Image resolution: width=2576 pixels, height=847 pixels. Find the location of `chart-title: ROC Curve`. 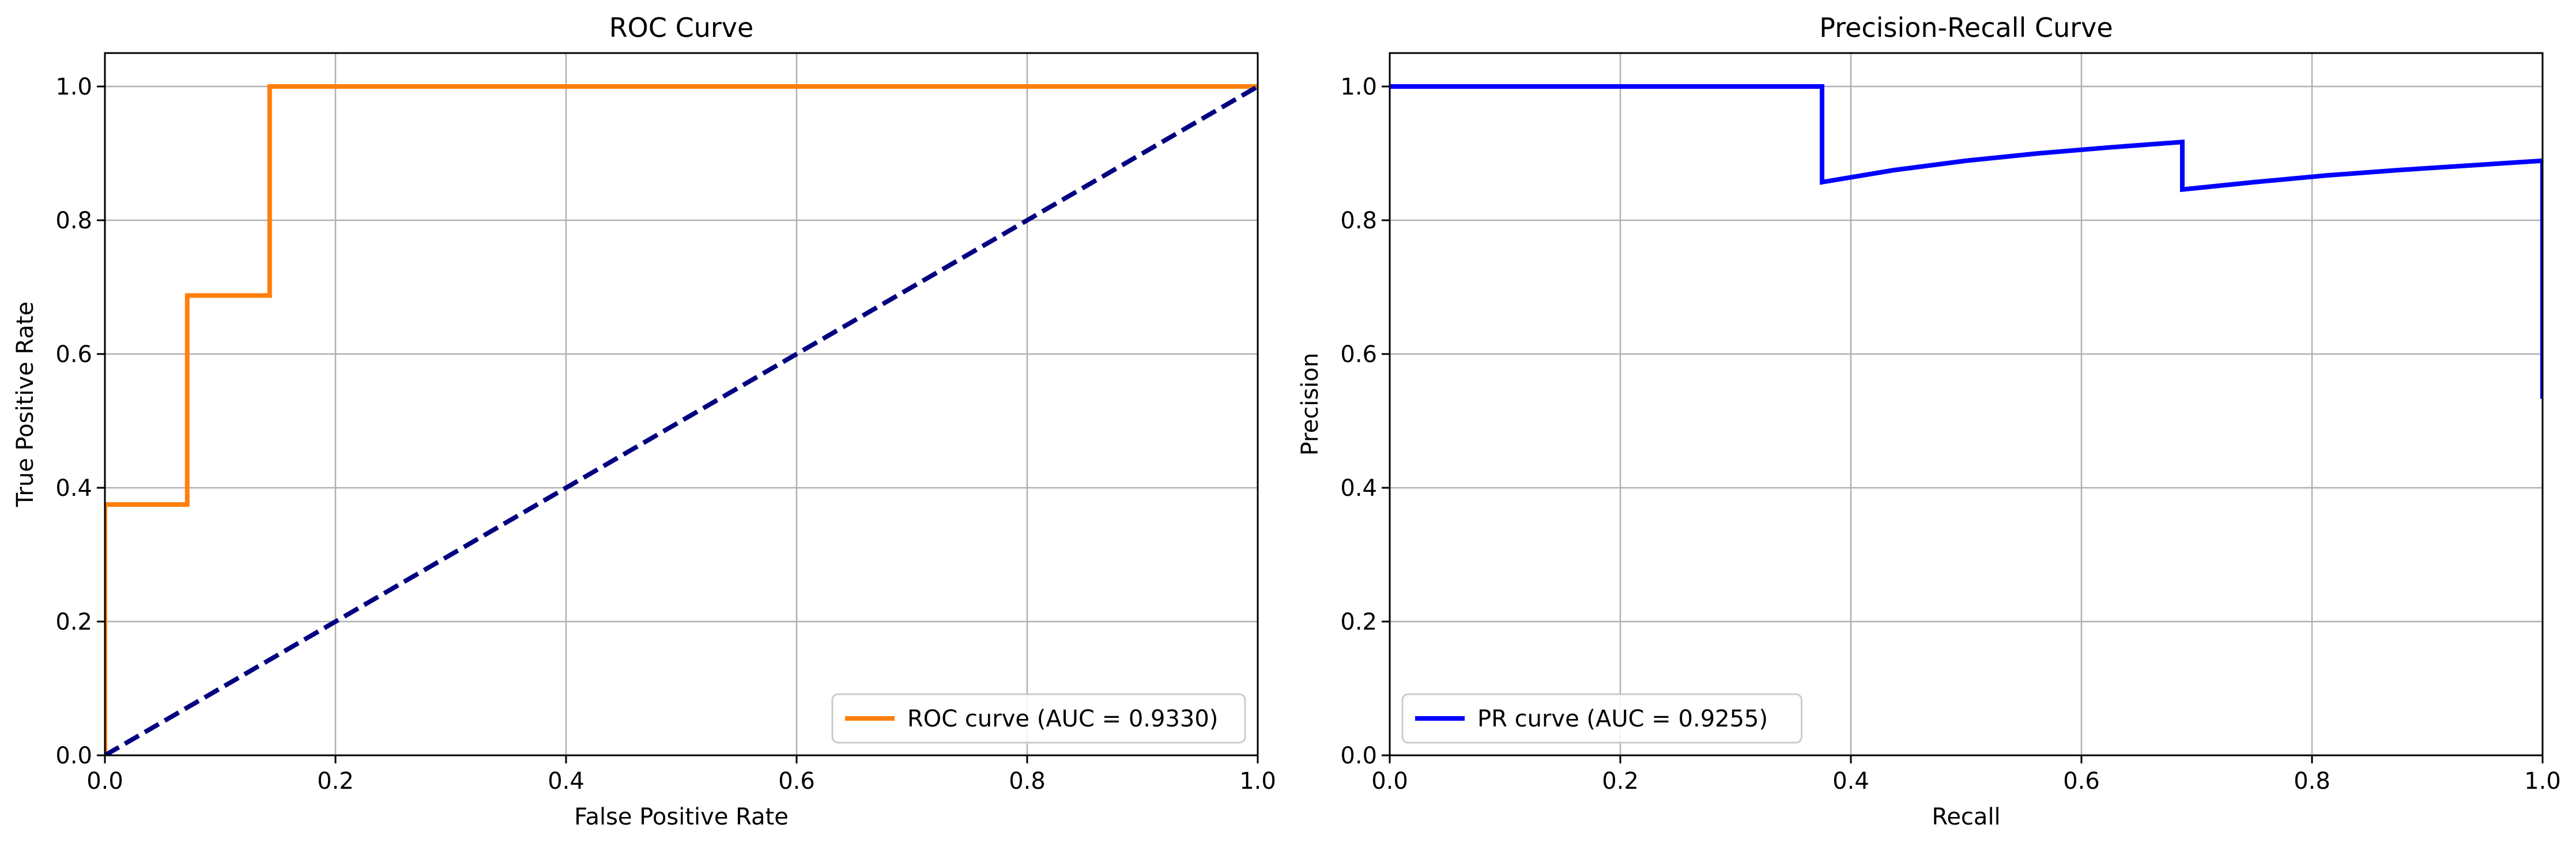

chart-title: ROC Curve is located at coordinates (681, 27).